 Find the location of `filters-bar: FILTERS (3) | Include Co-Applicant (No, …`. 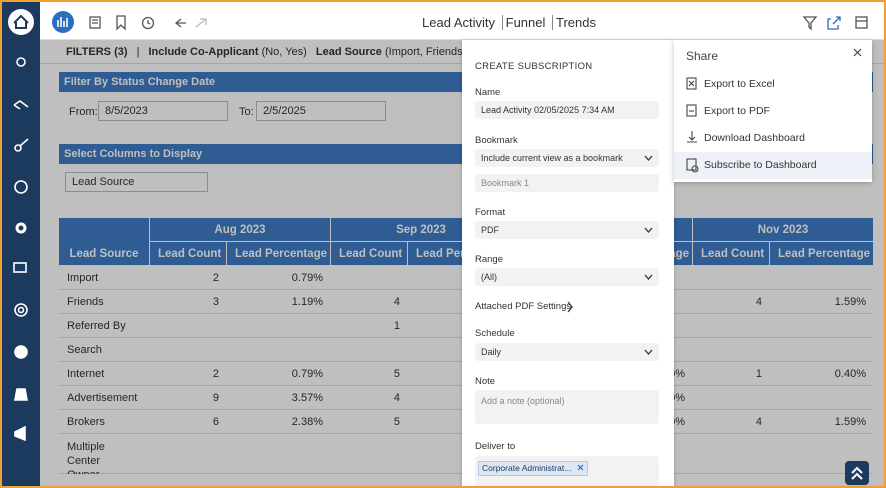

filters-bar: FILTERS (3) | Include Co-Applicant (No, … is located at coordinates (462, 52).